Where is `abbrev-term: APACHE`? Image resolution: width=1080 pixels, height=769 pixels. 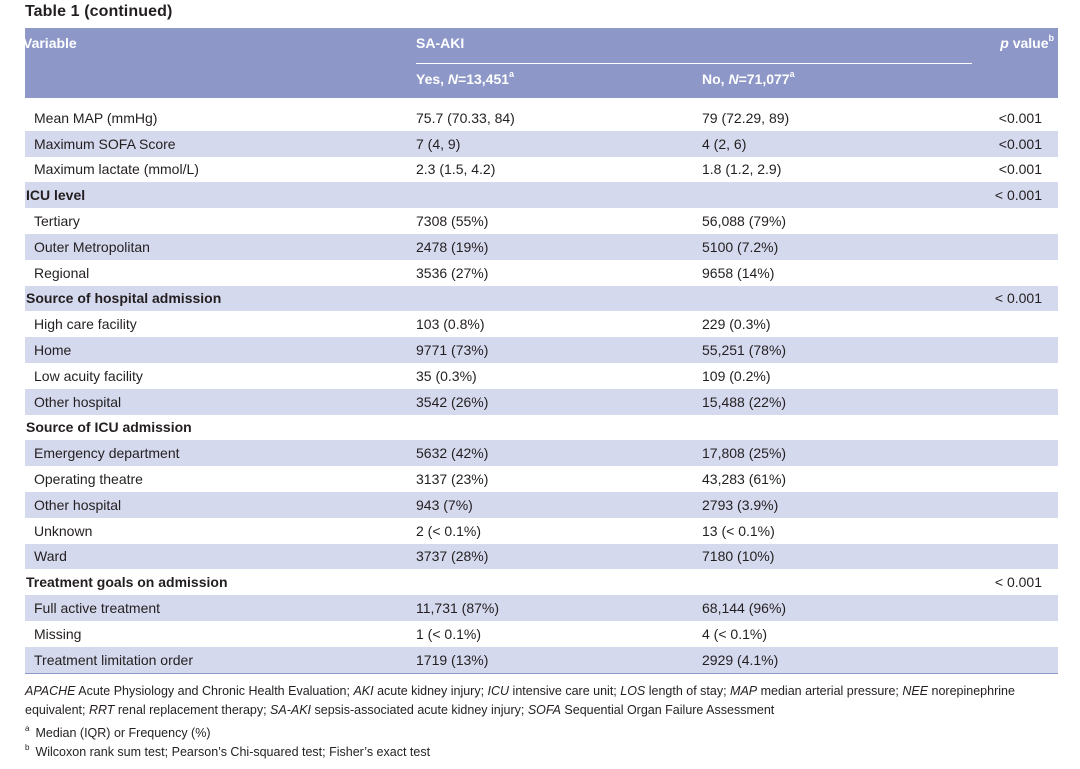 abbrev-term: APACHE is located at coordinates (50, 691).